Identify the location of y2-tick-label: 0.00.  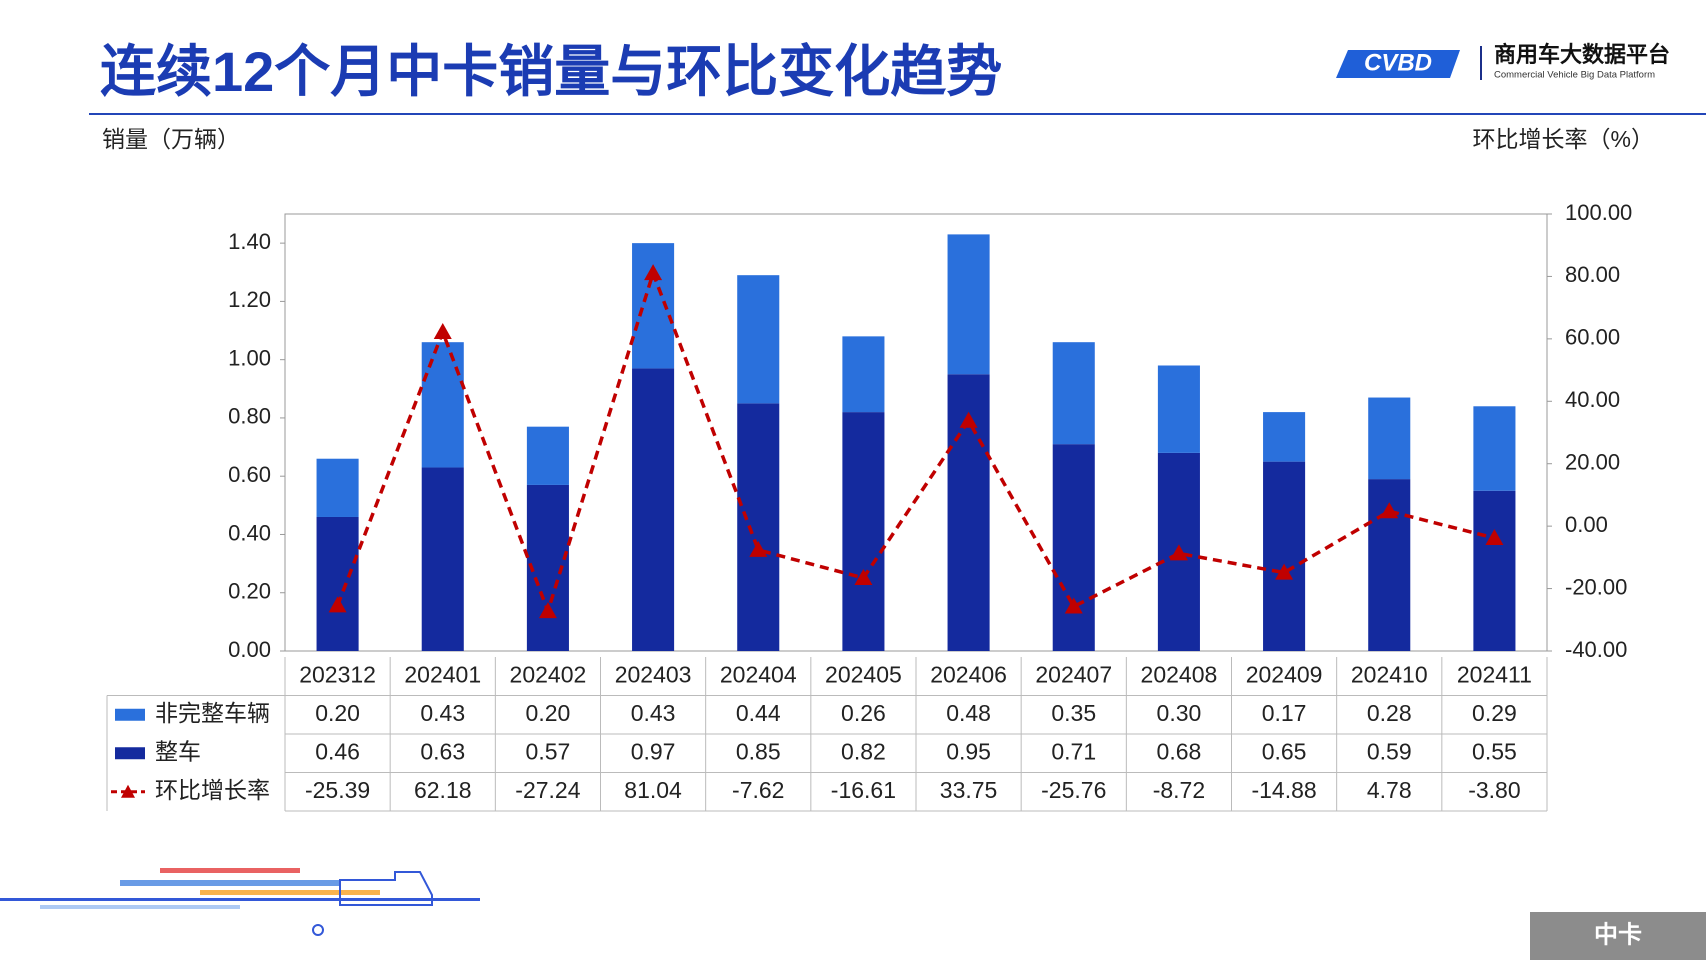
(1586, 524).